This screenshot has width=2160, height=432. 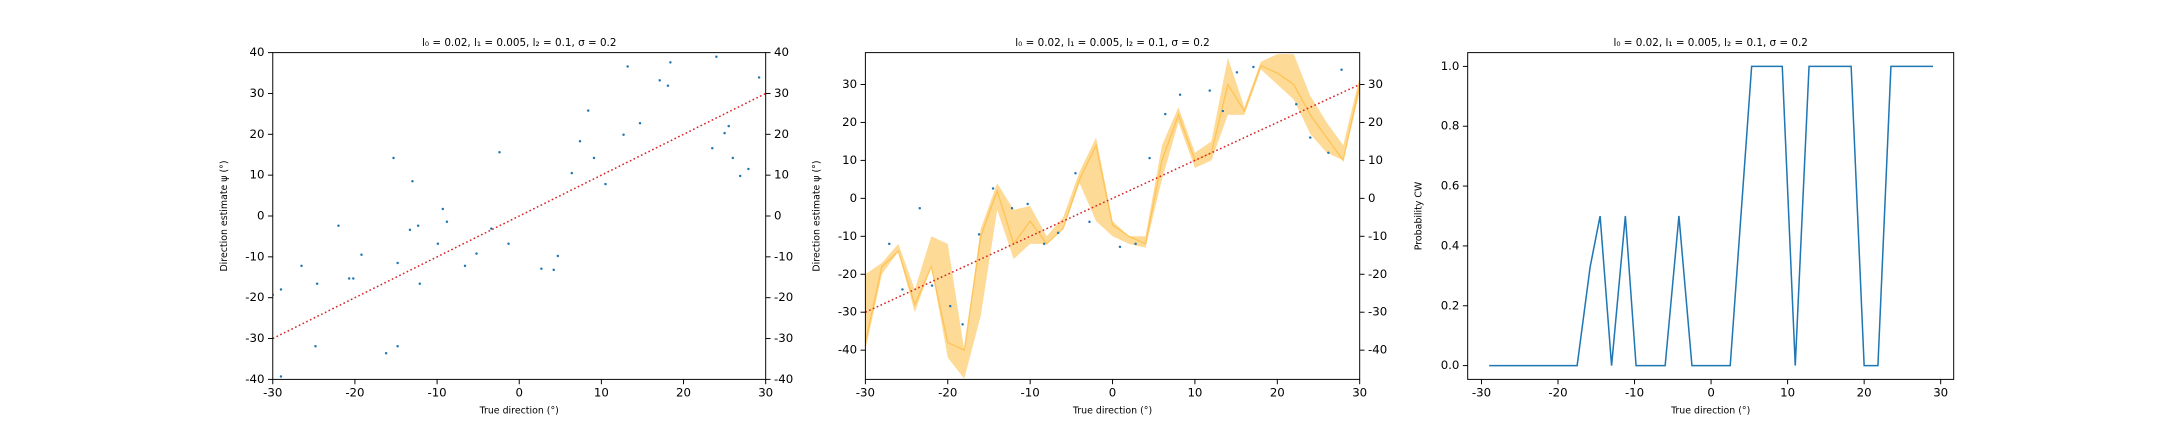 What do you see at coordinates (1377, 350) in the screenshot?
I see `y2-tick-label: -40` at bounding box center [1377, 350].